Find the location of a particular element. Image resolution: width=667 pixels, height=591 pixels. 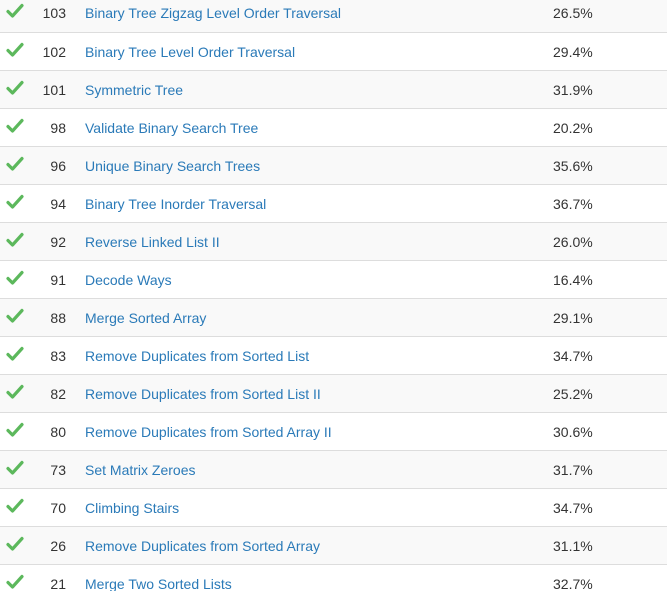

acceptance-rate: 35.6% is located at coordinates (573, 166).